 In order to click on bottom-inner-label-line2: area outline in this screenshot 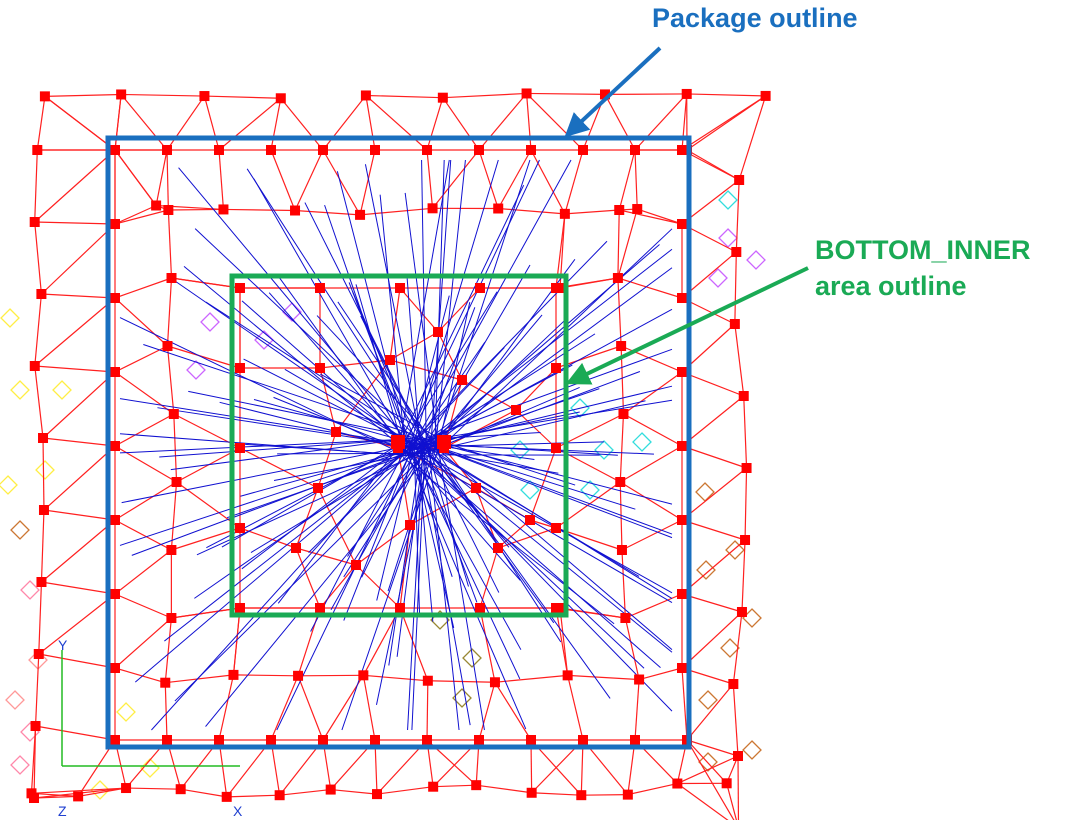, I will do `click(891, 286)`.